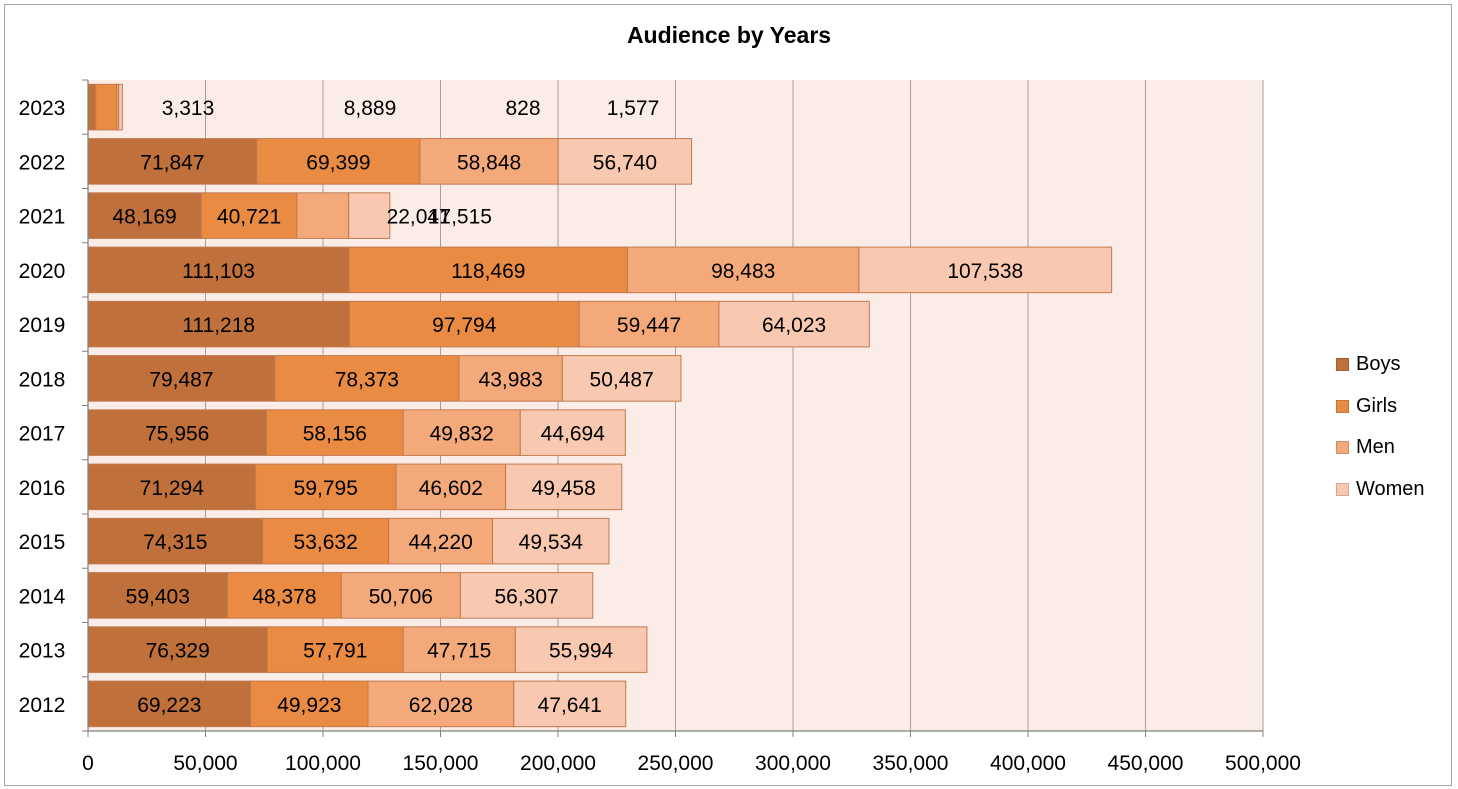  I want to click on bar-men-2022, so click(489, 161).